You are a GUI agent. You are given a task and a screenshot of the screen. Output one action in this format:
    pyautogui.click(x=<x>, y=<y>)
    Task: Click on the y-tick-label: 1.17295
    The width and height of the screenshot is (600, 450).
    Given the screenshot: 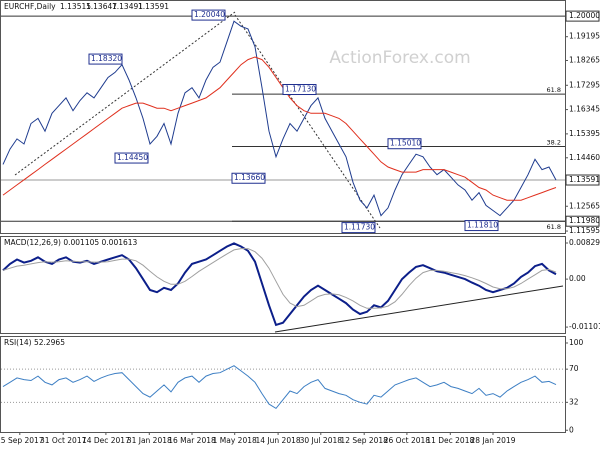 What is the action you would take?
    pyautogui.click(x=584, y=84)
    